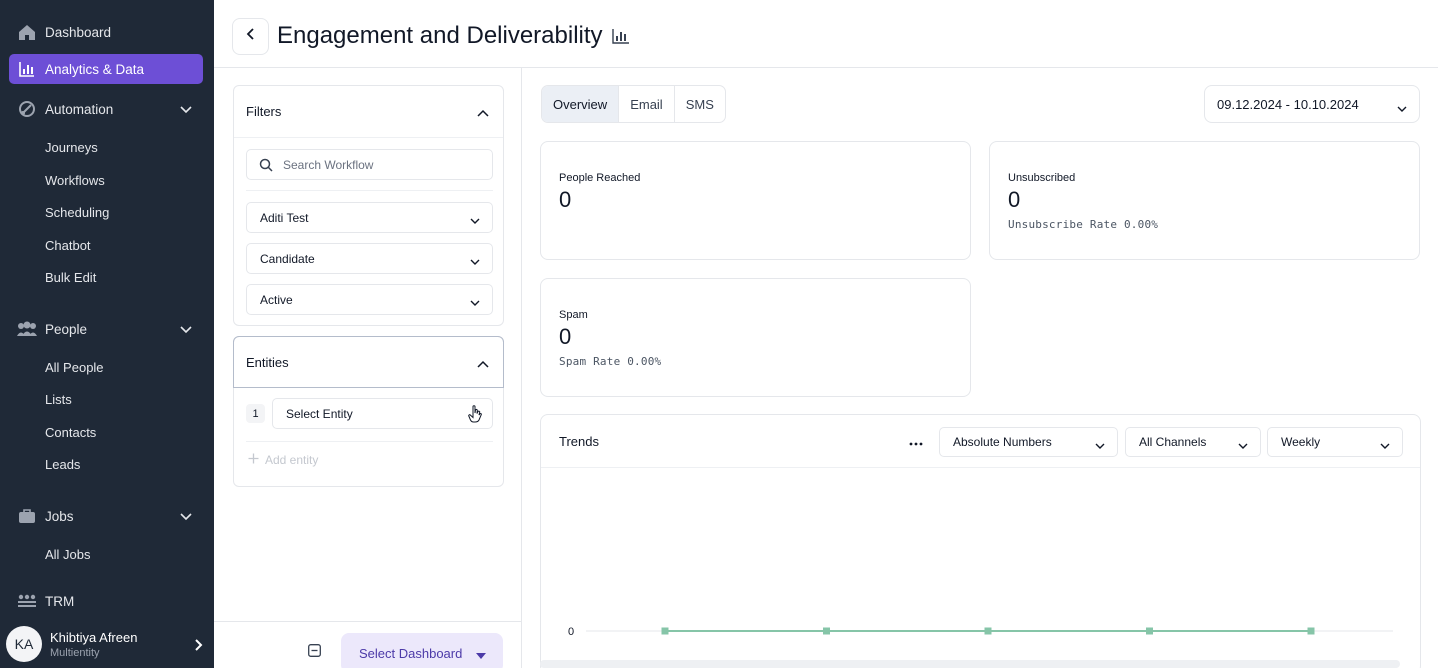 The height and width of the screenshot is (668, 1438). I want to click on select-dashboard-button: Select Dashboard, so click(422, 650).